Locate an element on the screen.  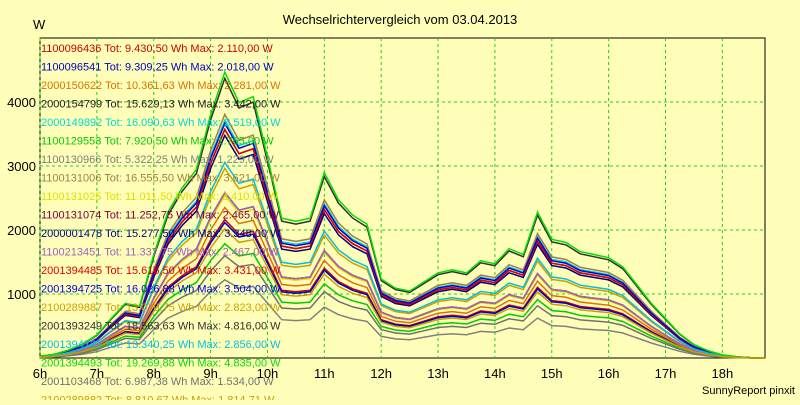
x-tick-label: 13h is located at coordinates (438, 373).